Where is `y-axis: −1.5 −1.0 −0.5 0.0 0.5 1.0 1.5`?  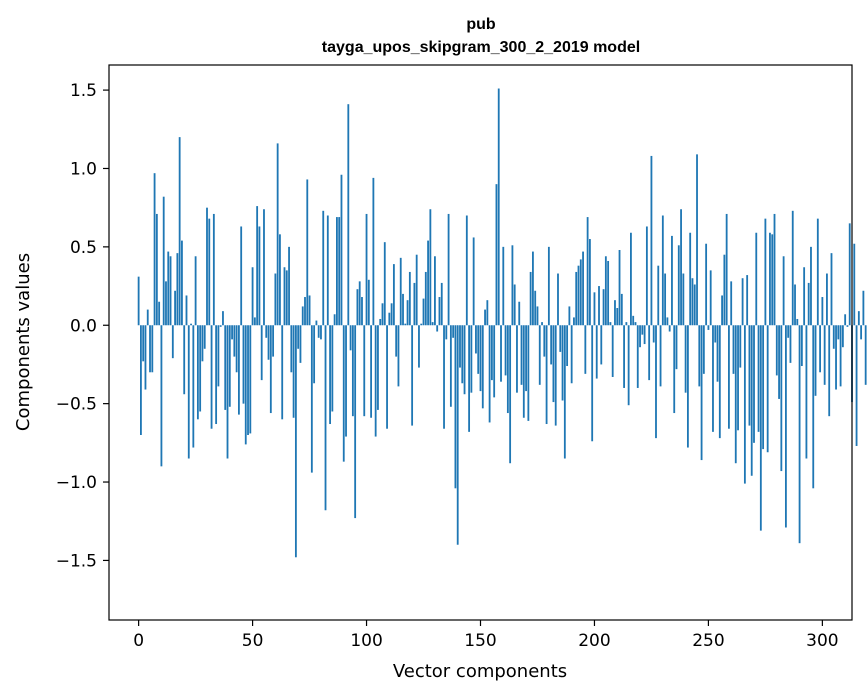 y-axis: −1.5 −1.0 −0.5 0.0 0.5 1.0 1.5 is located at coordinates (82, 326).